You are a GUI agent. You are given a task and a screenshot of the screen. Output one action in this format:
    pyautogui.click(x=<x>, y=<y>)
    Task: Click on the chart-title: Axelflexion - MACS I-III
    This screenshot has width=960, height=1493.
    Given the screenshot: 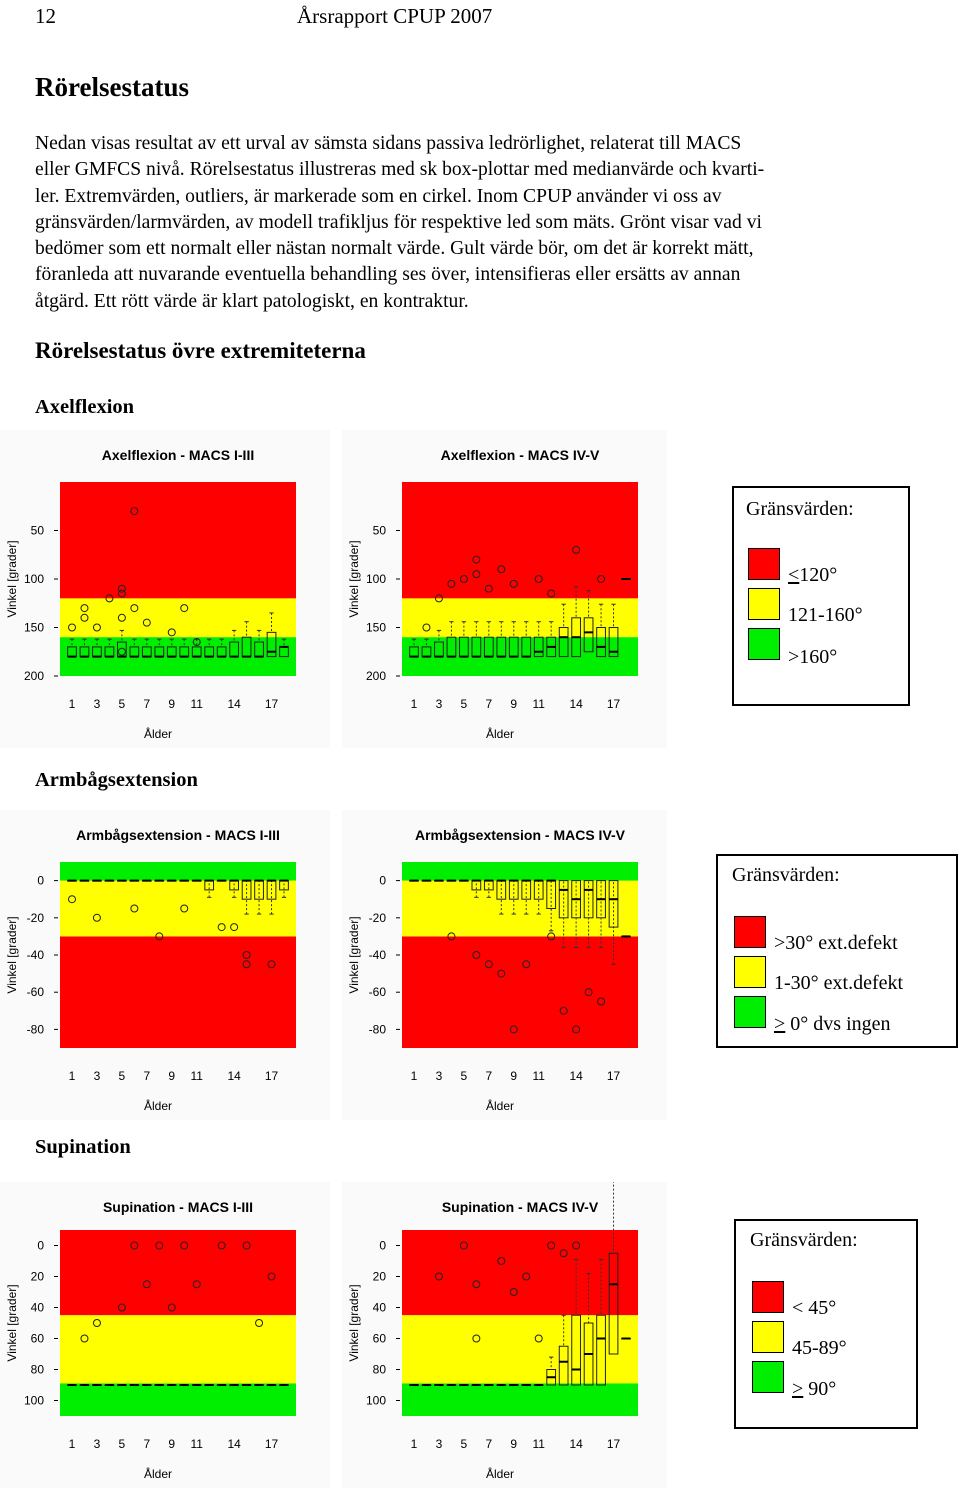 What is the action you would take?
    pyautogui.click(x=178, y=455)
    